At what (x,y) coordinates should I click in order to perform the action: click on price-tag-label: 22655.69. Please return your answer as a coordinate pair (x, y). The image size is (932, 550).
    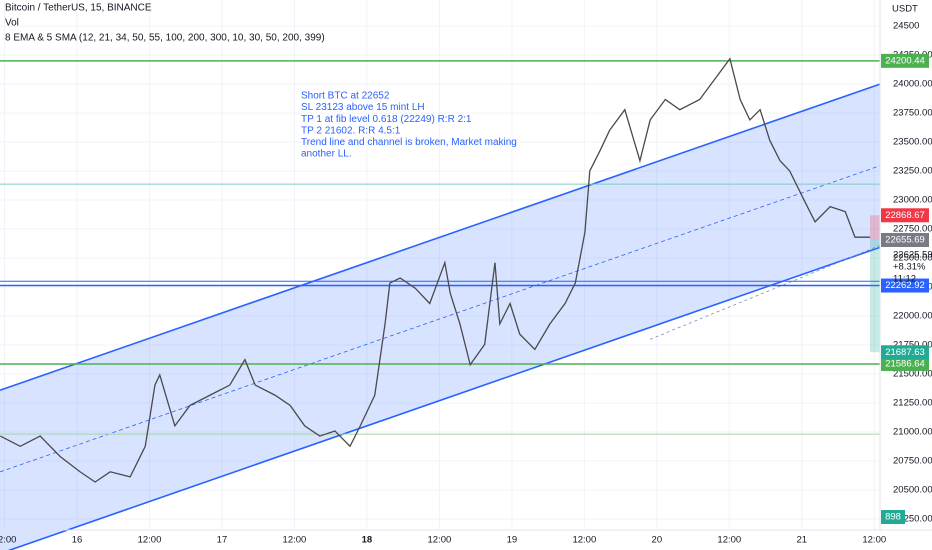
    Looking at the image, I should click on (905, 240).